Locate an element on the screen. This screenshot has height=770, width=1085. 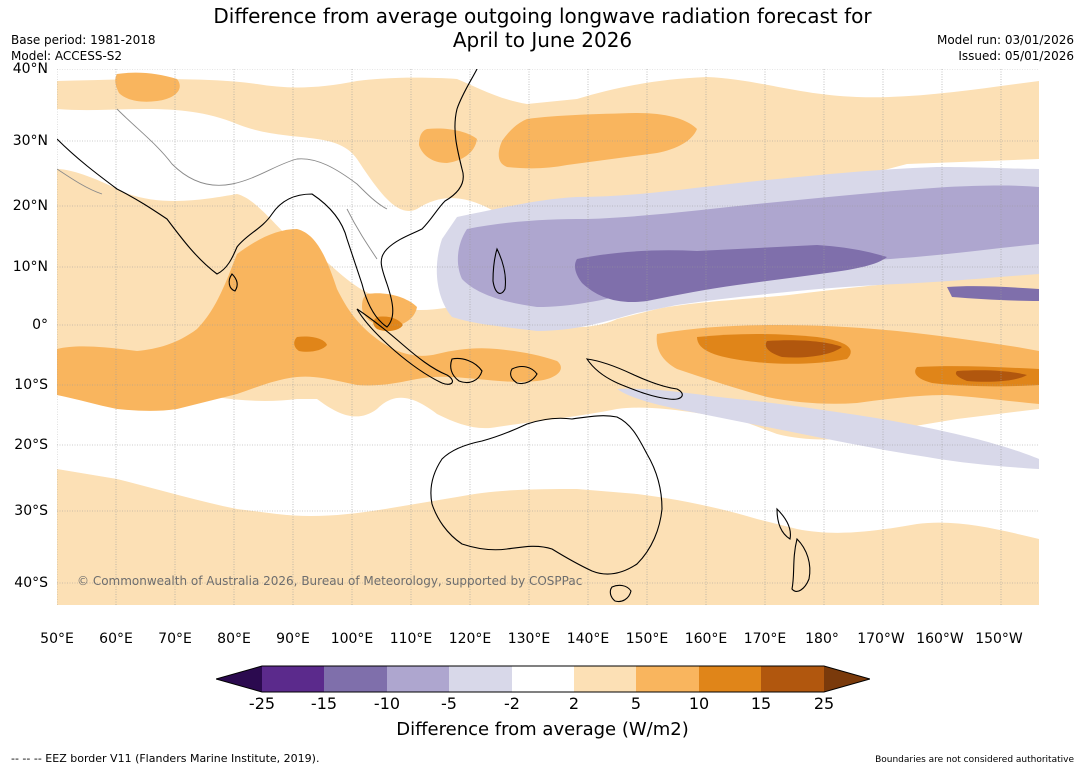
lon-label: 110°E is located at coordinates (411, 639).